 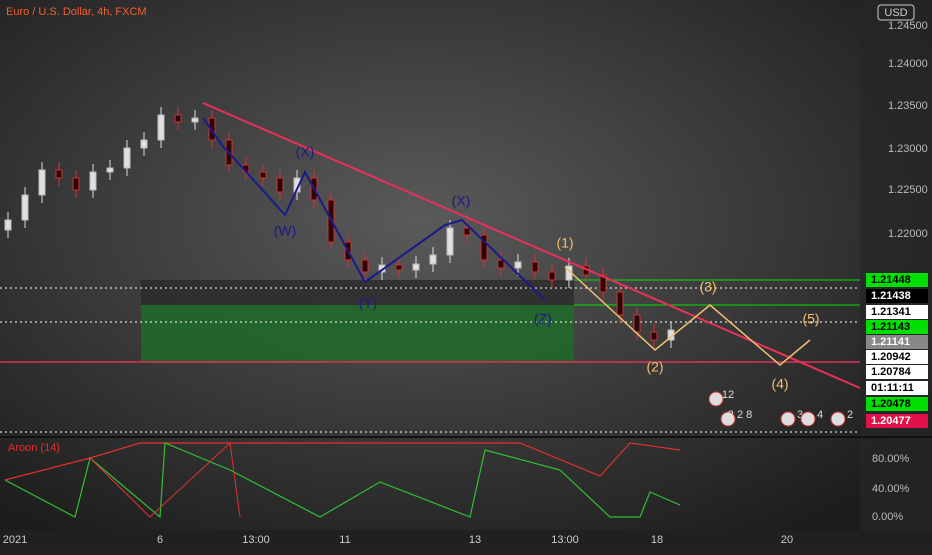 What do you see at coordinates (891, 296) in the screenshot?
I see `price-badge-label: 1.21438` at bounding box center [891, 296].